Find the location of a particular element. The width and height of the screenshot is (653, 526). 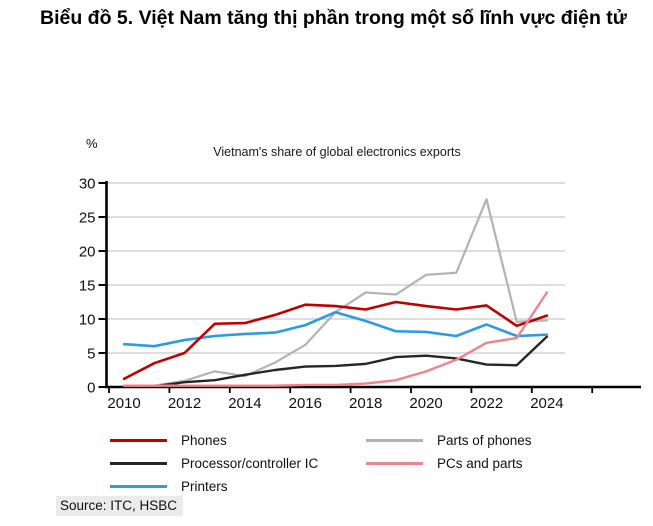

legend-item-parts-of-phones: Parts of phones is located at coordinates (473, 440).